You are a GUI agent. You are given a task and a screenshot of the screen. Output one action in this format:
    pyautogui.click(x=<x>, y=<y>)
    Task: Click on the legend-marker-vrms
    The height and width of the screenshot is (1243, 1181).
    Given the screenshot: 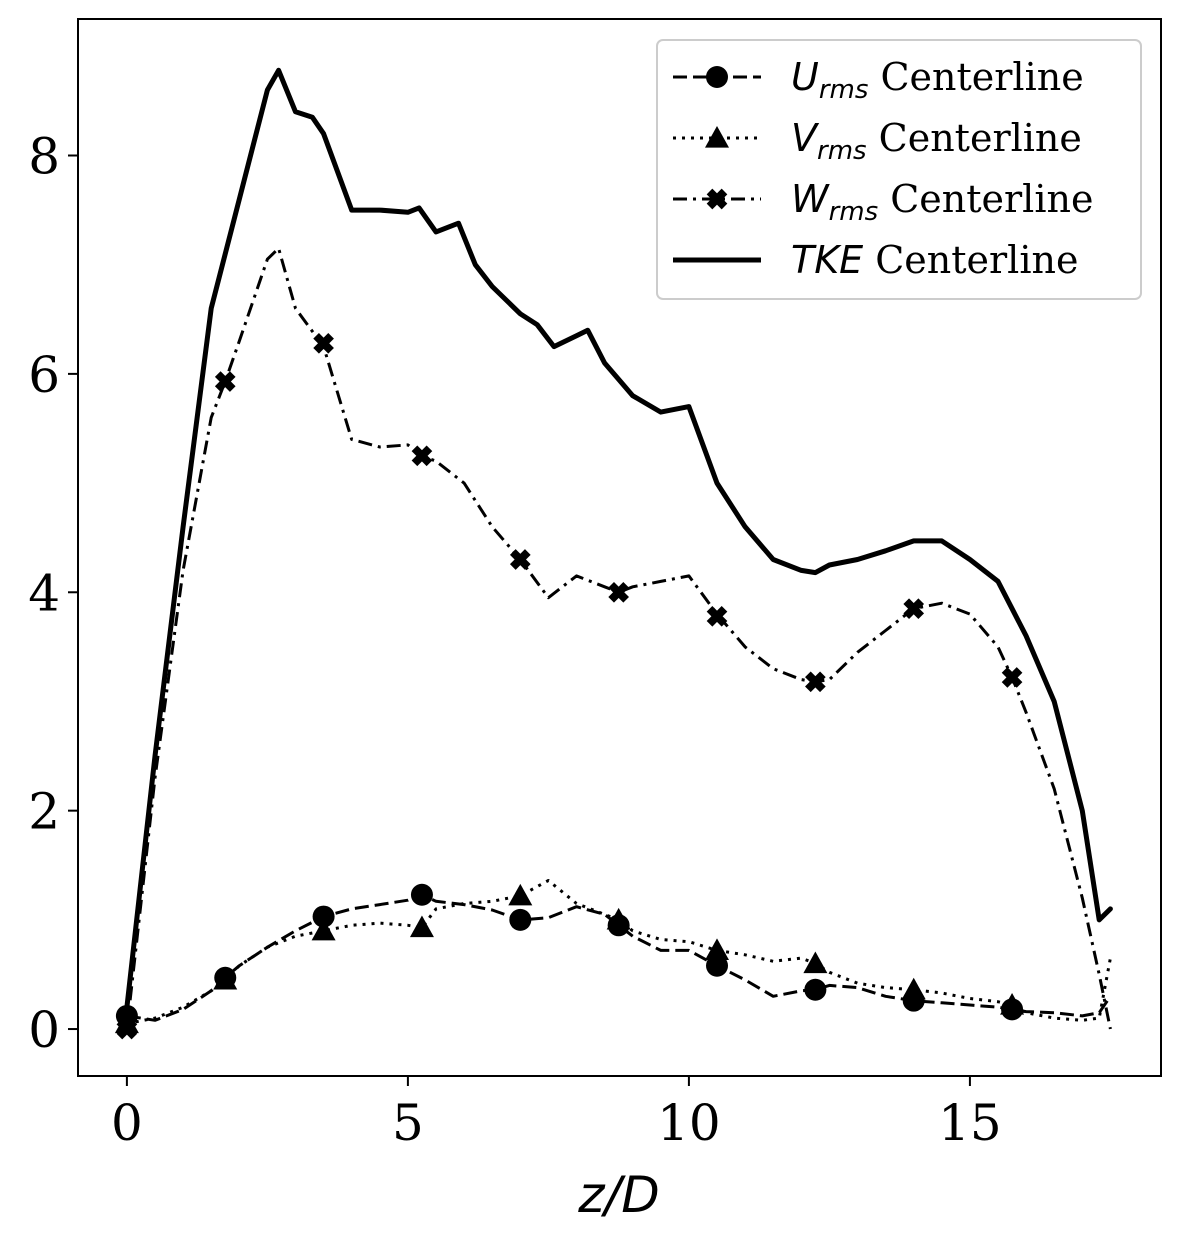 What is the action you would take?
    pyautogui.click(x=717, y=137)
    